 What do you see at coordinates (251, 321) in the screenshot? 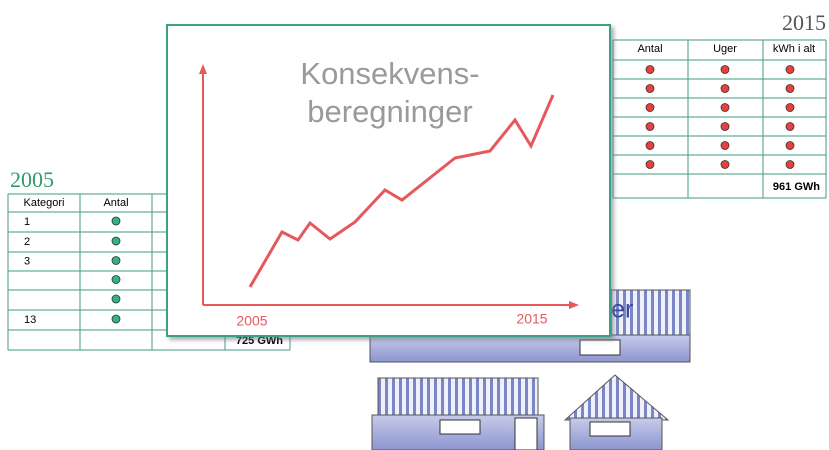
I see `x-label: 2005` at bounding box center [251, 321].